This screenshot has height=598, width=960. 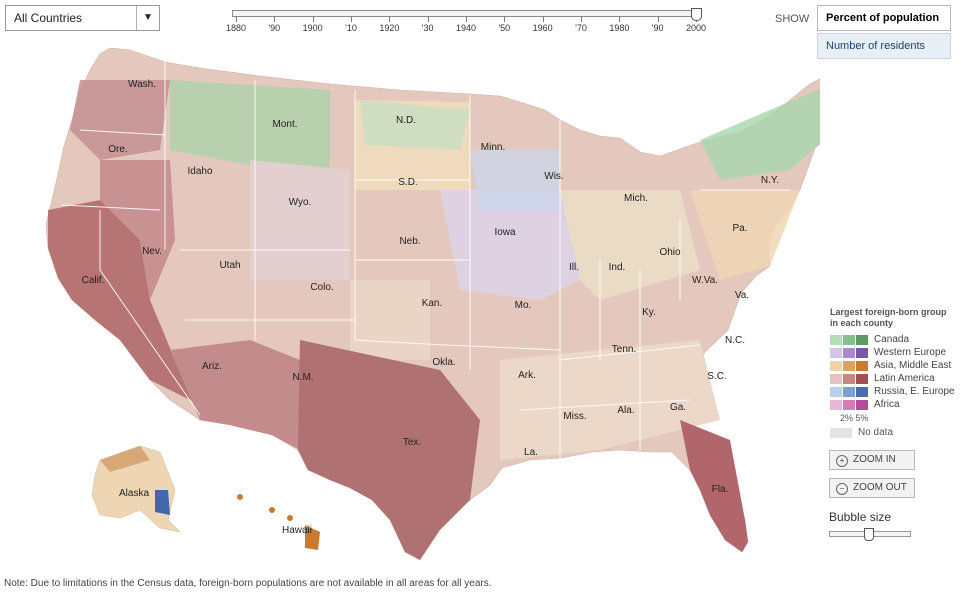 What do you see at coordinates (212, 366) in the screenshot?
I see `state-label: Ariz.` at bounding box center [212, 366].